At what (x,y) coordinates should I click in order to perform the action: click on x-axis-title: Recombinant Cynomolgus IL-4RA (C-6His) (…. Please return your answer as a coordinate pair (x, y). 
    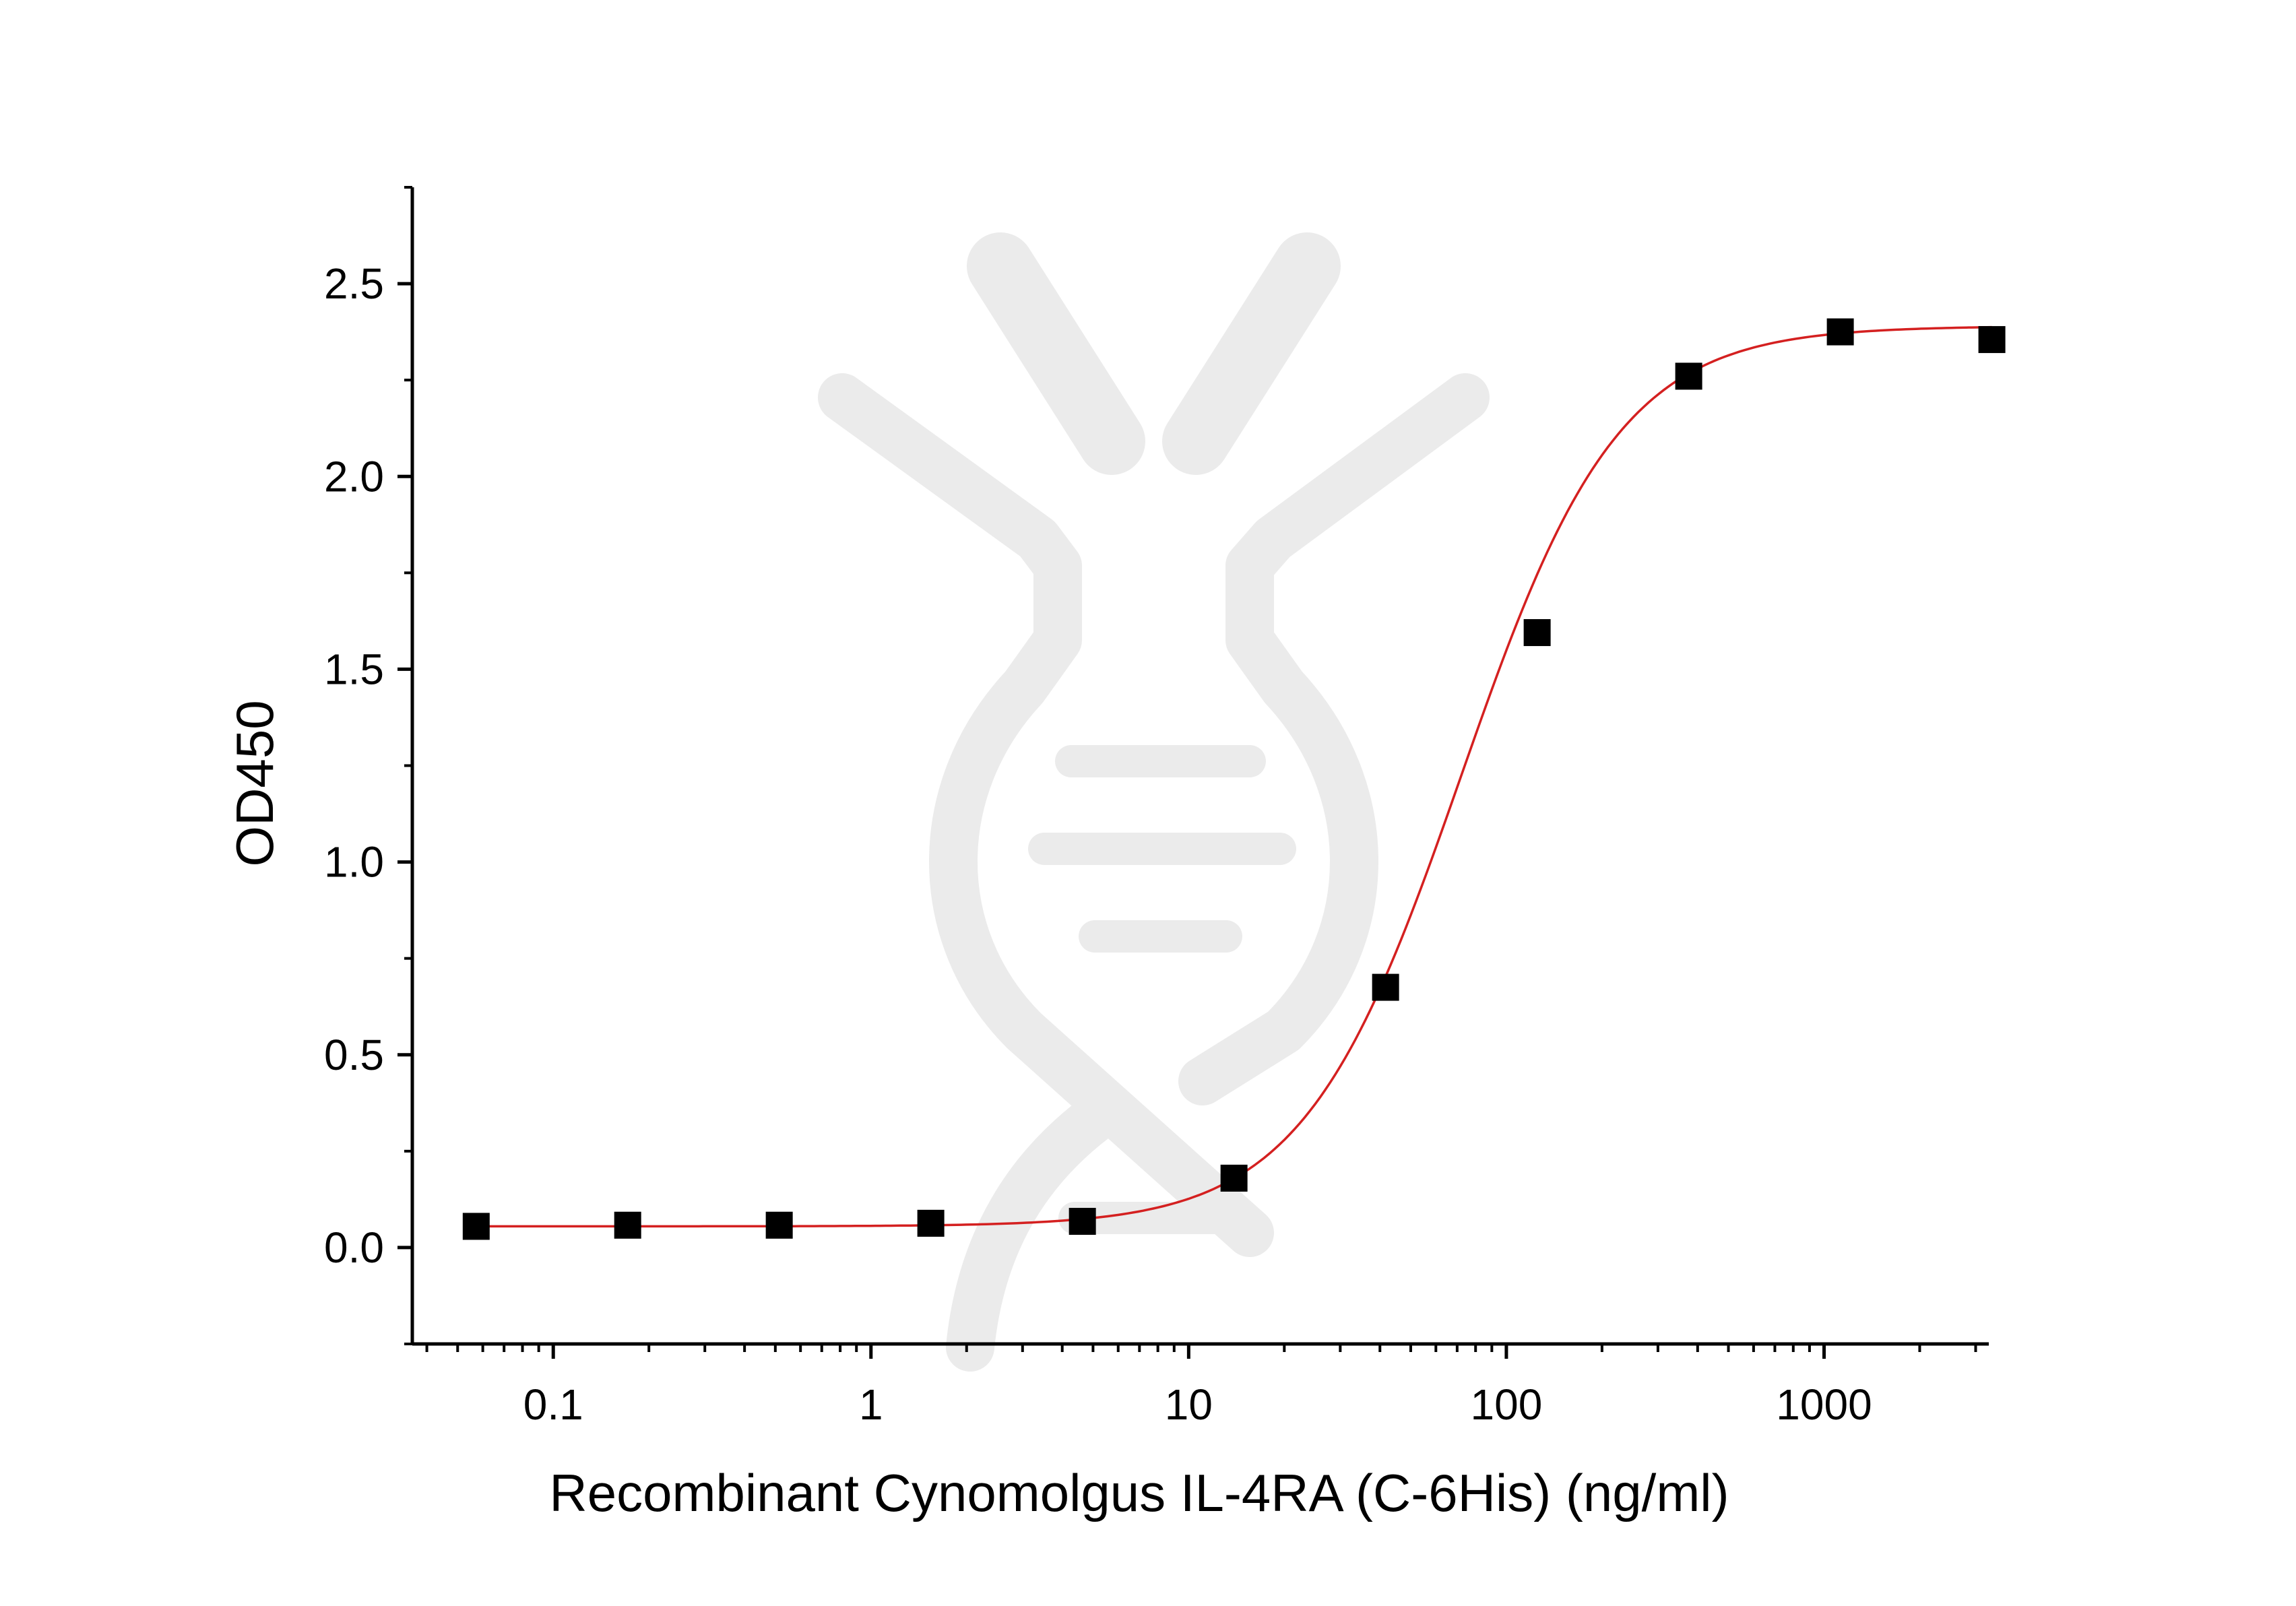
    Looking at the image, I should click on (1139, 1492).